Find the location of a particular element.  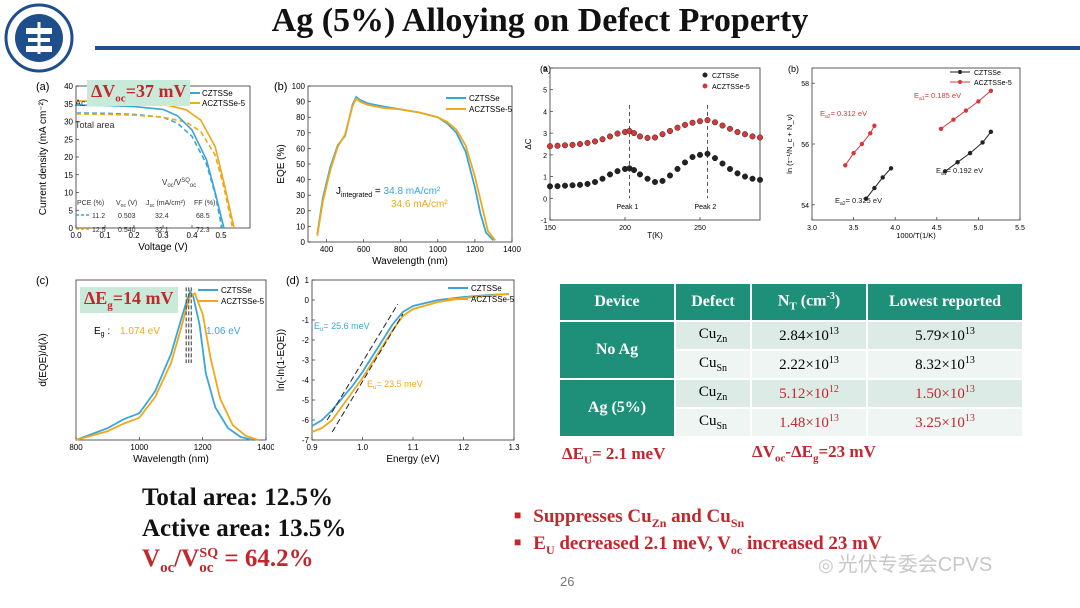

x-tick-label: 1.3 is located at coordinates (514, 447).